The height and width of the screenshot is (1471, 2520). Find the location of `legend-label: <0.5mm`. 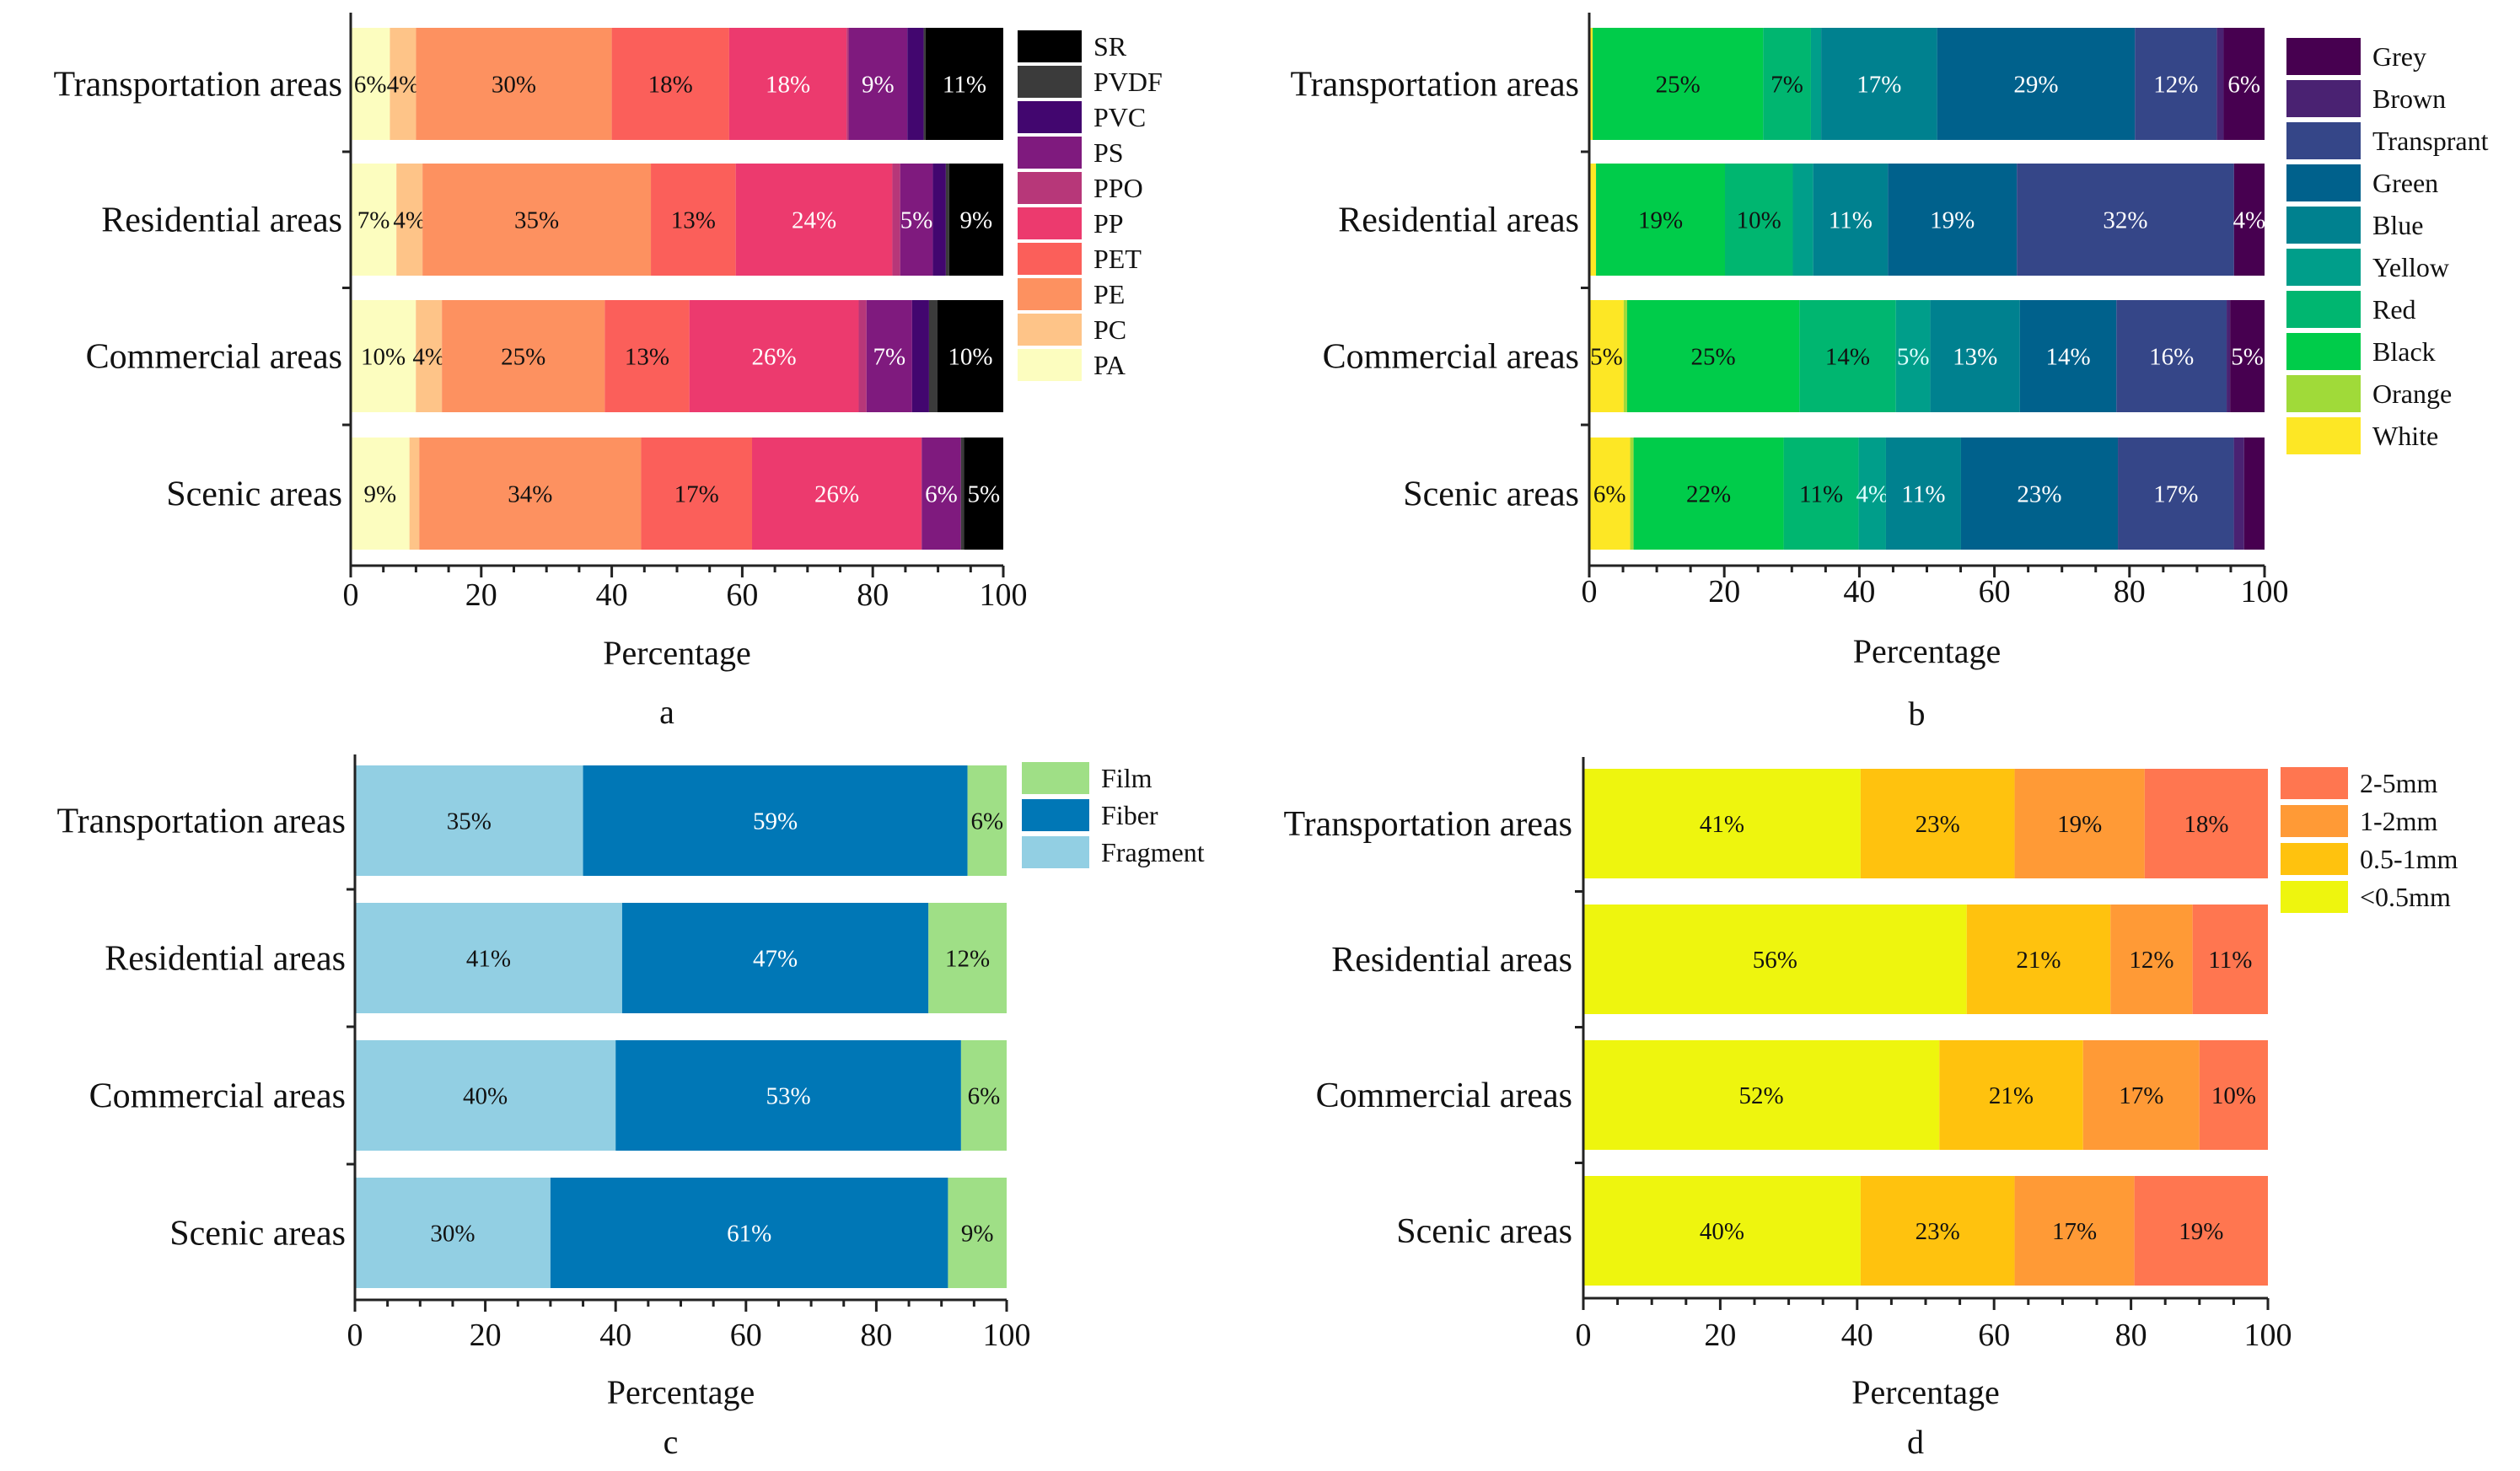

legend-label: <0.5mm is located at coordinates (2405, 897).